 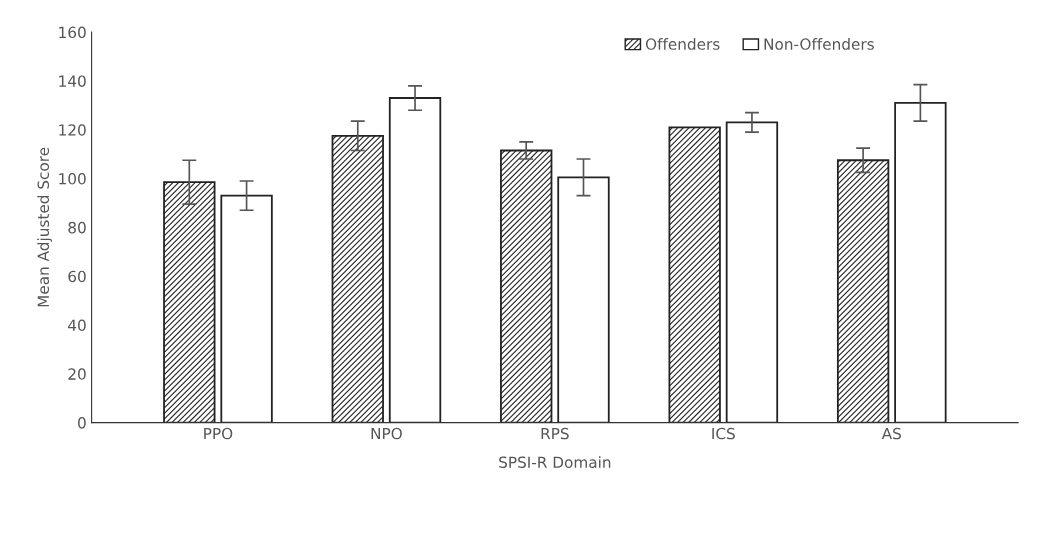 I want to click on x-tick-label: AS, so click(x=891, y=433).